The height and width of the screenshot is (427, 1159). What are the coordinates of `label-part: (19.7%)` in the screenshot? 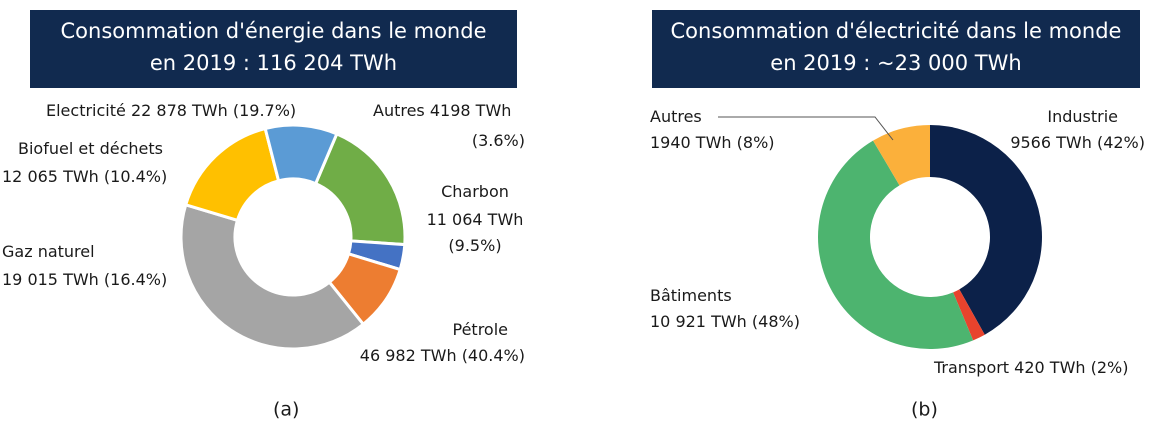 It's located at (264, 110).